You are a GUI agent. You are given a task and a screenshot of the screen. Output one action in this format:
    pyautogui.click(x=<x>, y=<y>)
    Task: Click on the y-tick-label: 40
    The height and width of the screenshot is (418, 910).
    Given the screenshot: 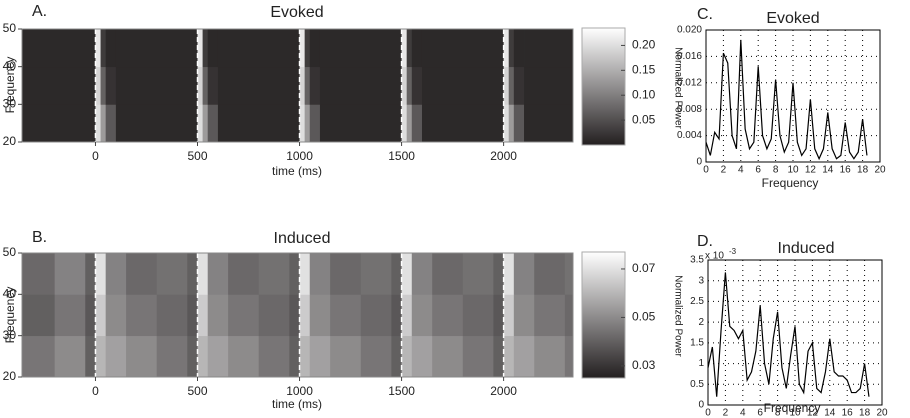 What is the action you would take?
    pyautogui.click(x=10, y=294)
    